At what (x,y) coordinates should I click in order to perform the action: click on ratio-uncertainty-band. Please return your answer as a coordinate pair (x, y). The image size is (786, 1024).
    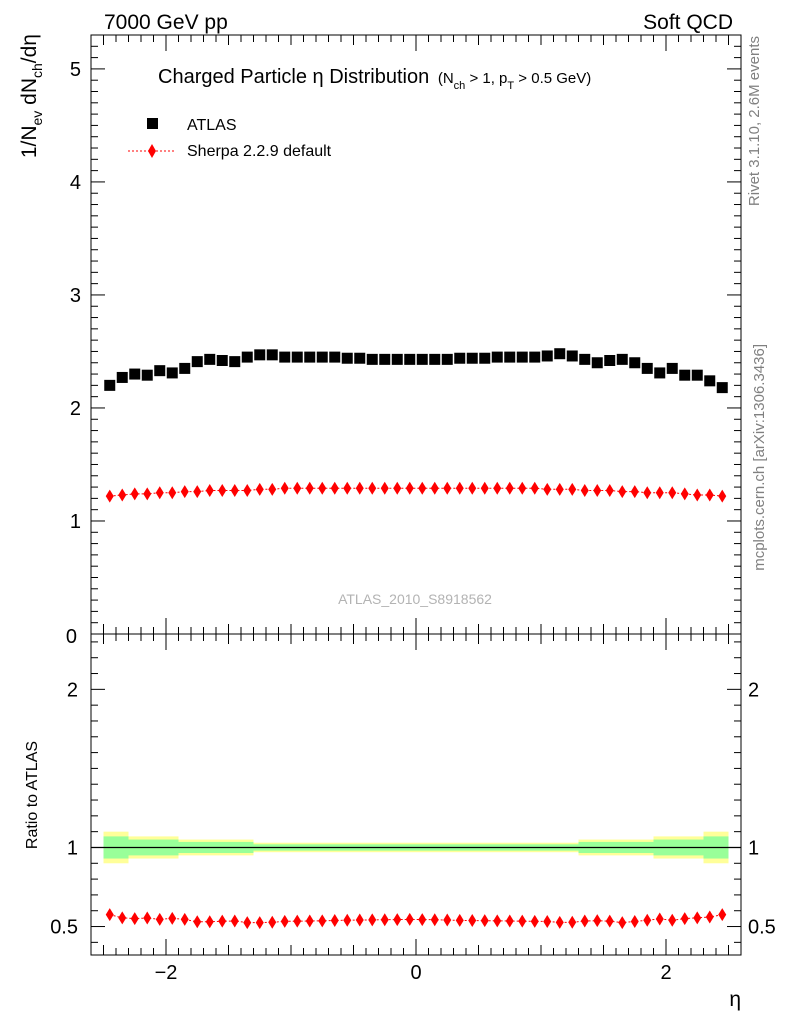
    Looking at the image, I should click on (416, 847).